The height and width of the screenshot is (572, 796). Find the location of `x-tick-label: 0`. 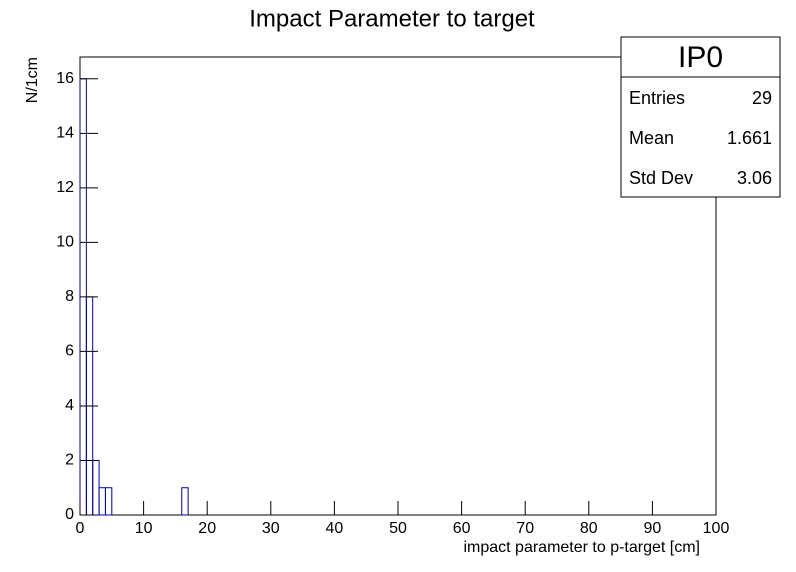

x-tick-label: 0 is located at coordinates (80, 528).